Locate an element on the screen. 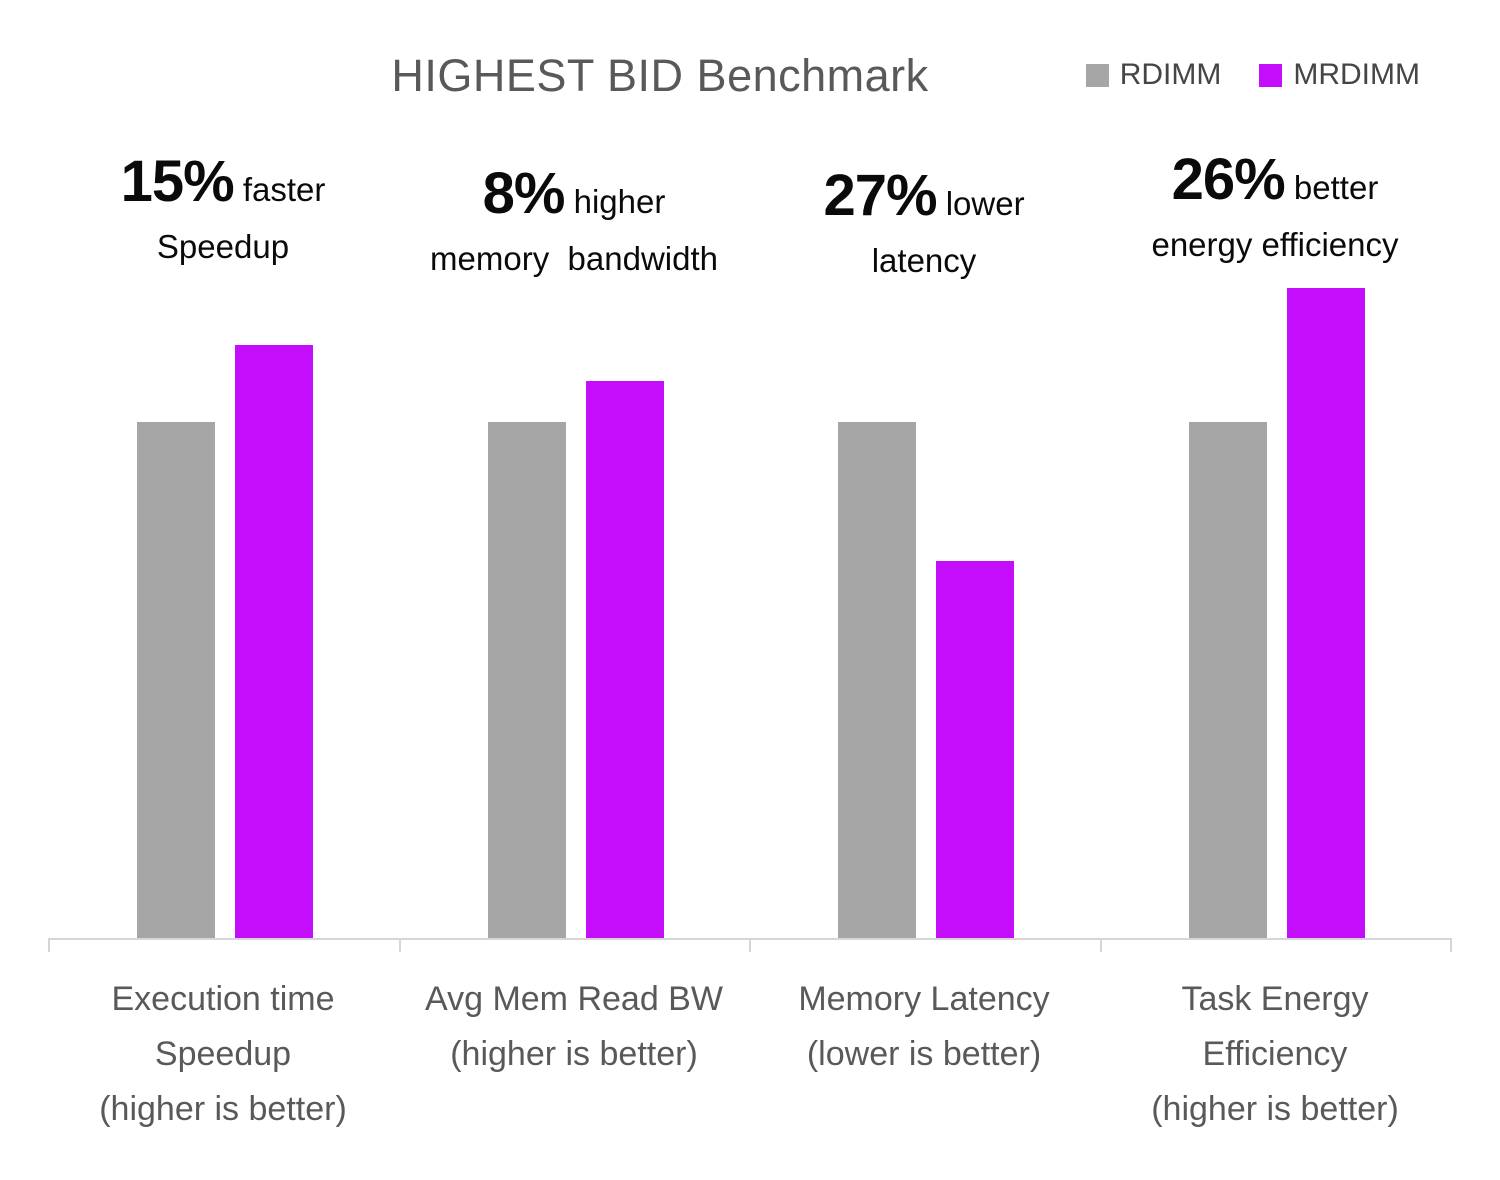 This screenshot has width=1500, height=1180. chart-title: HIGHEST BID Benchmark is located at coordinates (660, 75).